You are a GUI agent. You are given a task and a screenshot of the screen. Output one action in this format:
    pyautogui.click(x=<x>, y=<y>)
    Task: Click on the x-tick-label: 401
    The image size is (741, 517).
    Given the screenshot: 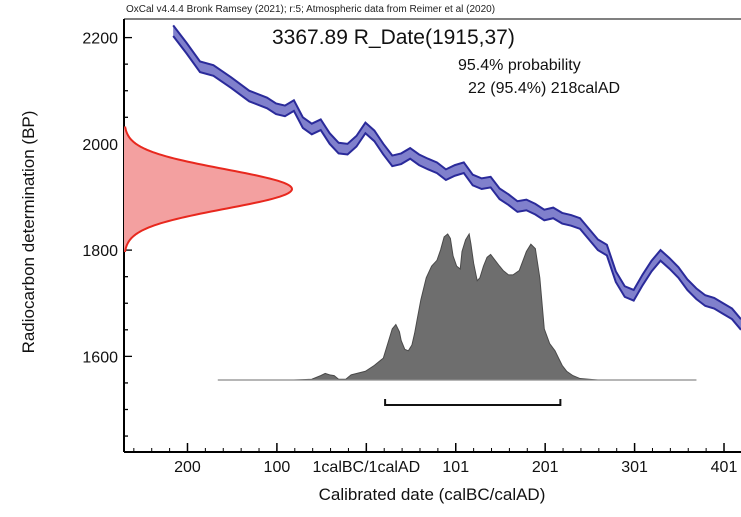 What is the action you would take?
    pyautogui.click(x=724, y=467)
    